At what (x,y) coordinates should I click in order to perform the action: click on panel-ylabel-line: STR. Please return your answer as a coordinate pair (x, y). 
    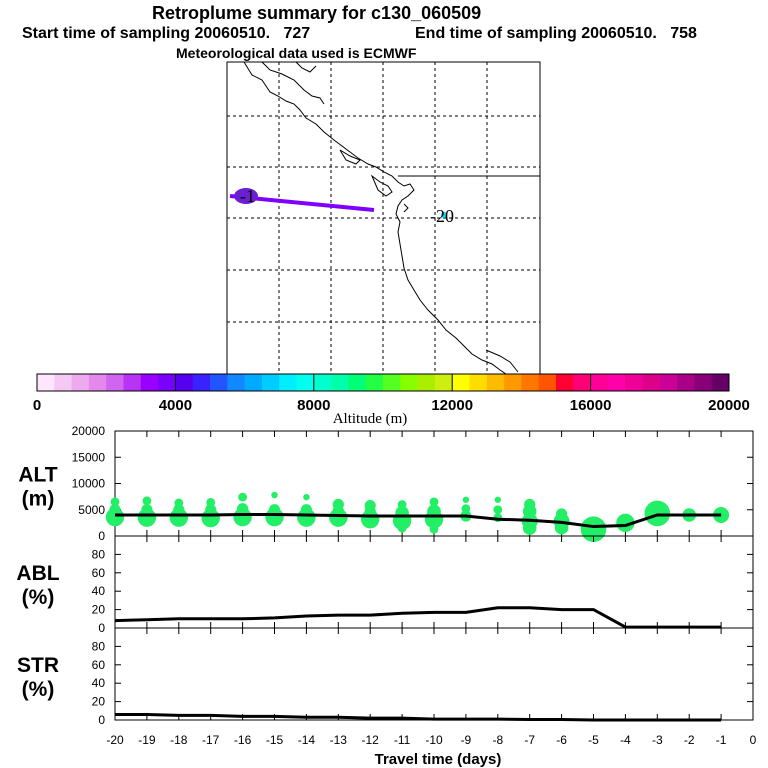
    Looking at the image, I should click on (38, 665).